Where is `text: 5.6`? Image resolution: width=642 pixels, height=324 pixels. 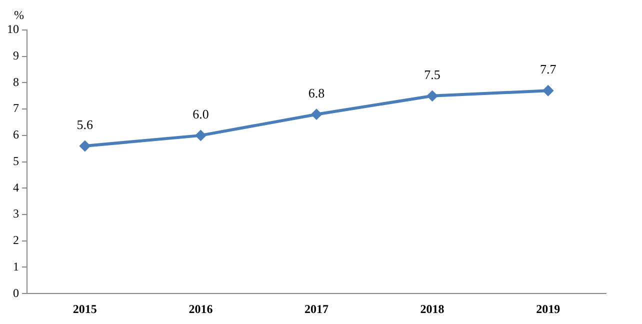 text: 5.6 is located at coordinates (85, 124).